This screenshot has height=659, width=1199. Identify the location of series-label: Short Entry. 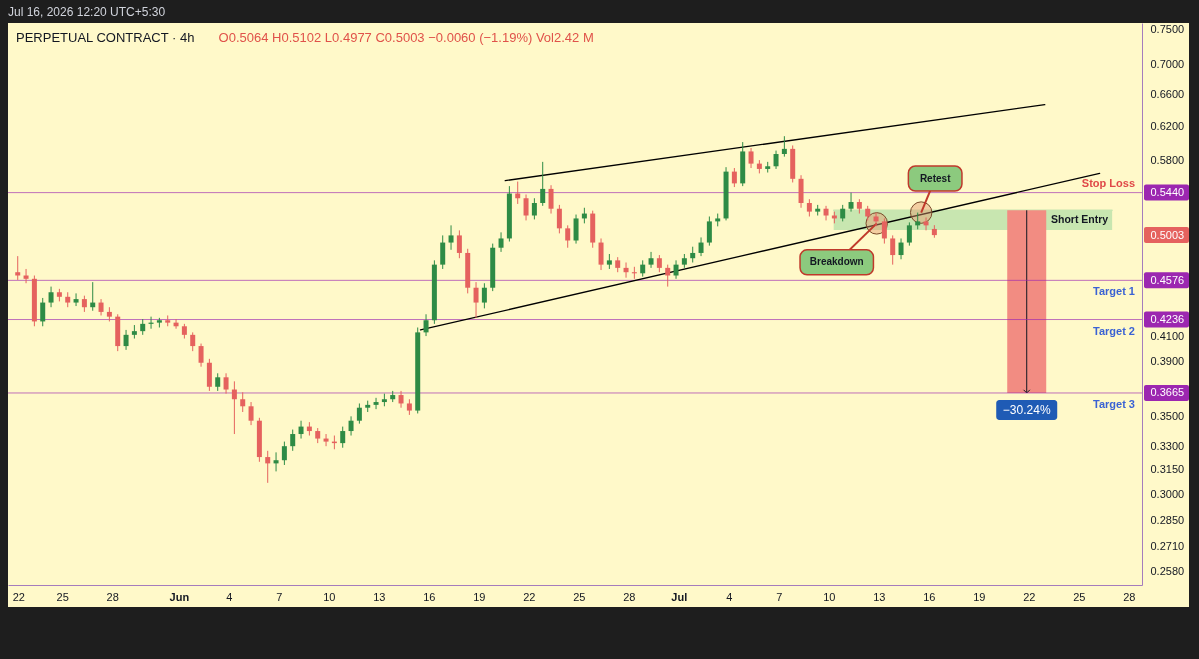
(1079, 219).